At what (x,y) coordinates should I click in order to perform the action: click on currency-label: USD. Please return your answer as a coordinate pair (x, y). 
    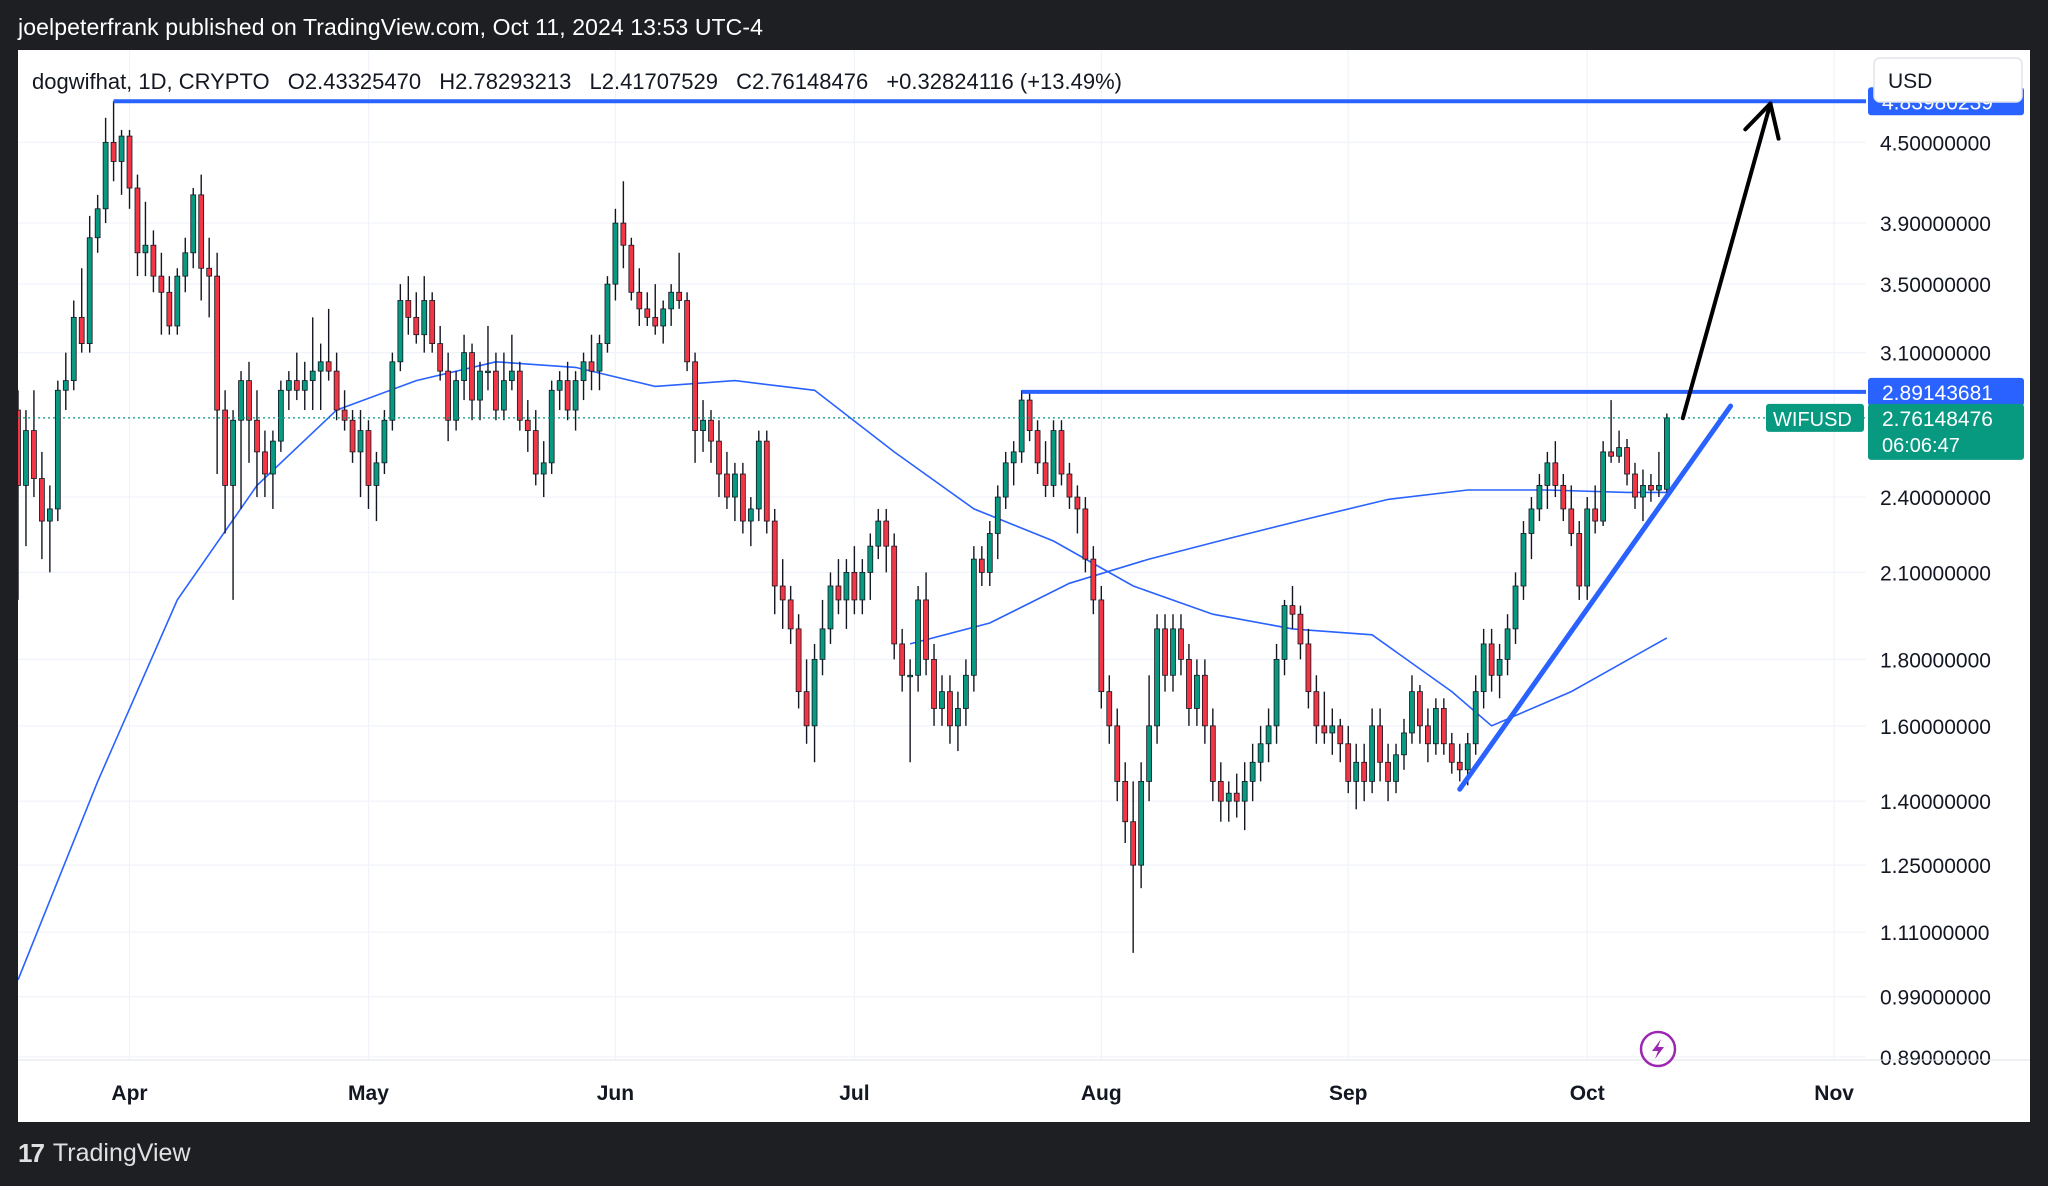
    Looking at the image, I should click on (1910, 81).